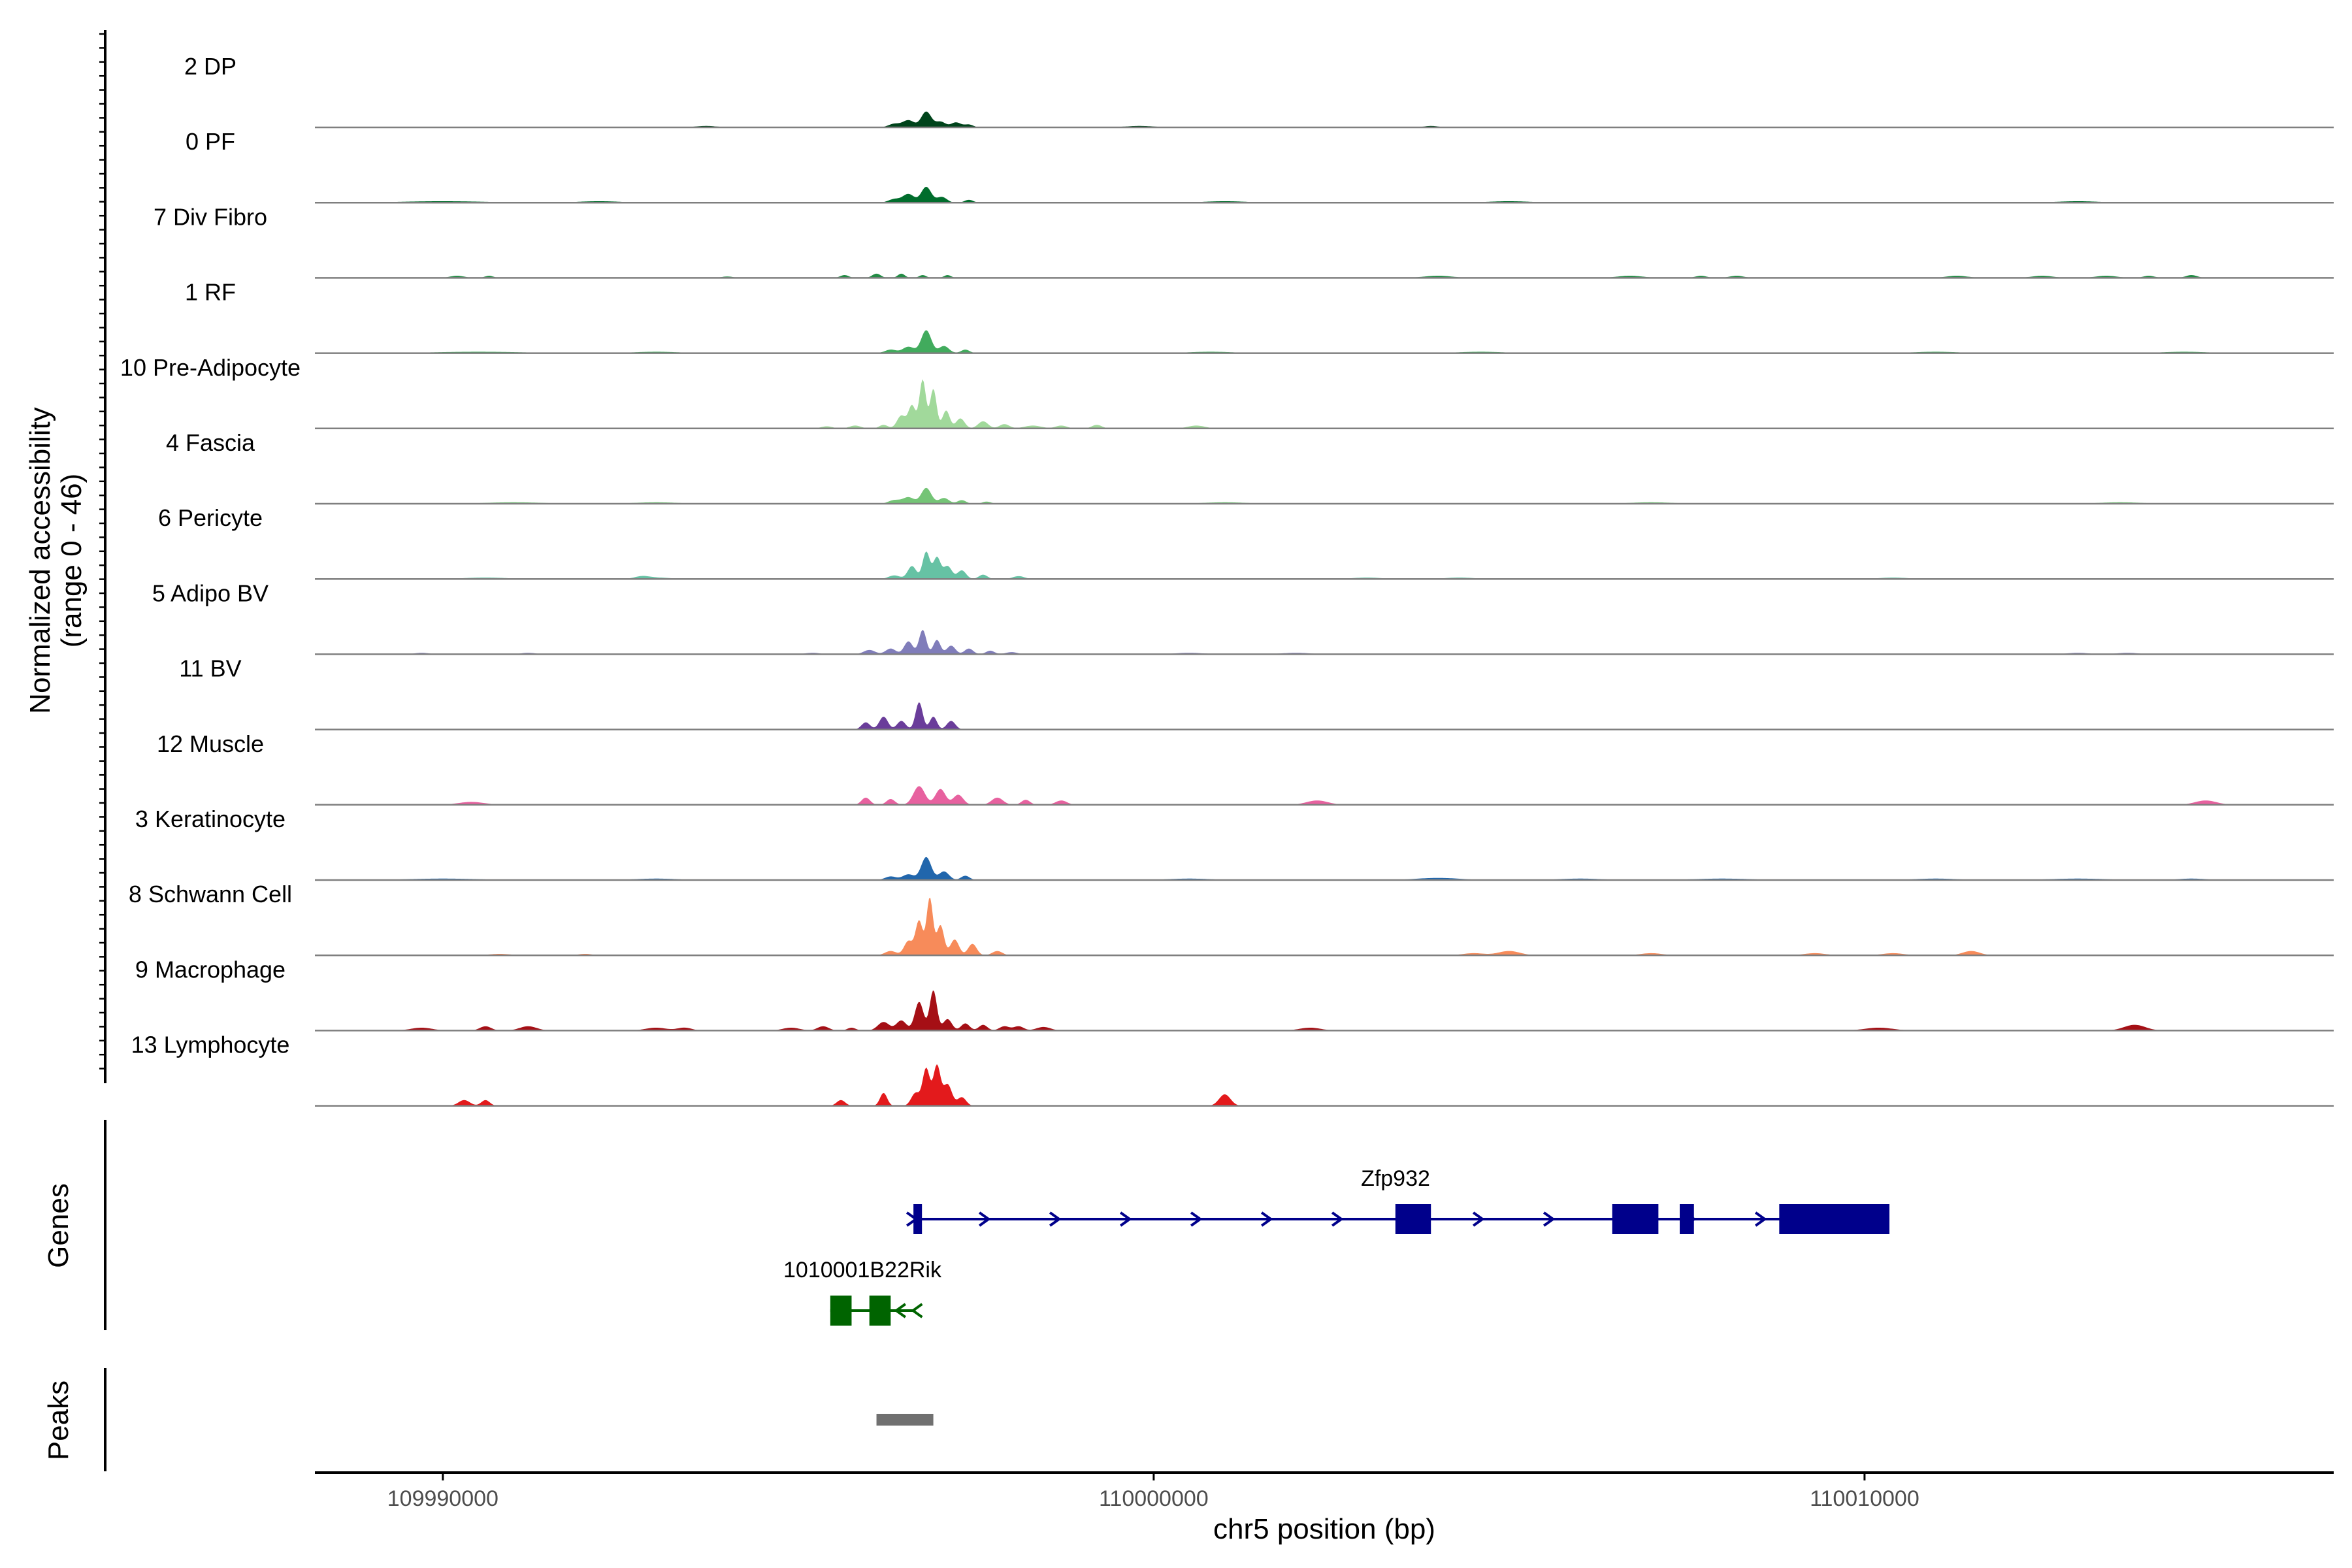 The width and height of the screenshot is (2352, 1568). I want to click on gene-1010001B22Rik: 1010001B22Rik, so click(862, 1292).